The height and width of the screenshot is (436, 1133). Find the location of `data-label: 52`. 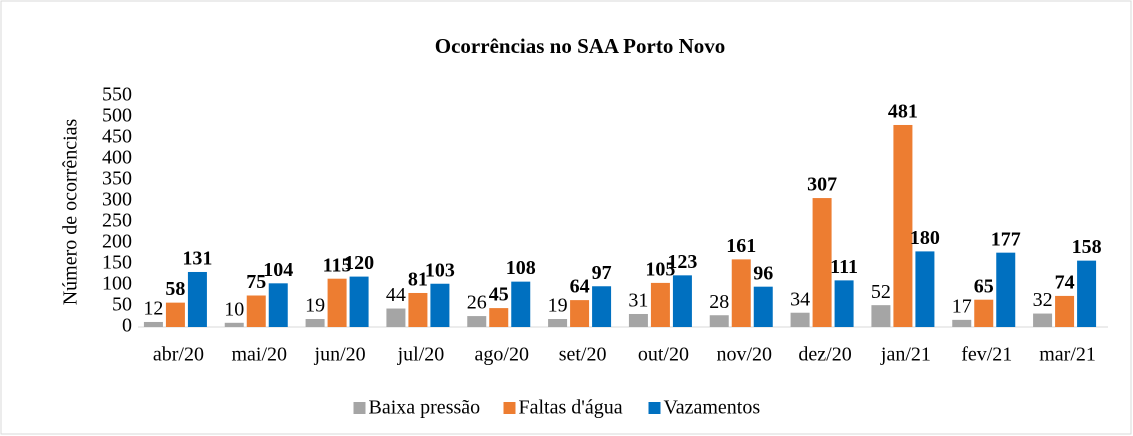

data-label: 52 is located at coordinates (881, 292).